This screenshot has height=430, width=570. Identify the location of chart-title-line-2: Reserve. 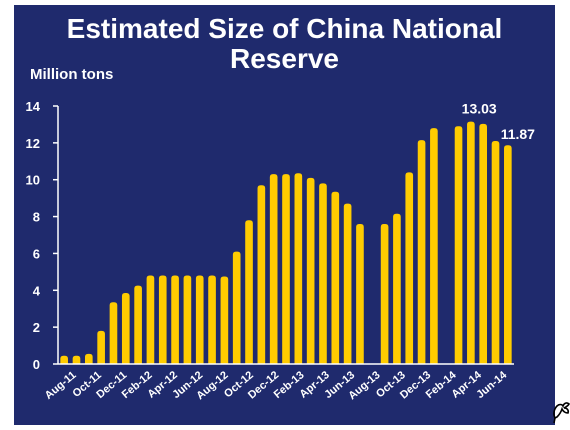
(284, 58).